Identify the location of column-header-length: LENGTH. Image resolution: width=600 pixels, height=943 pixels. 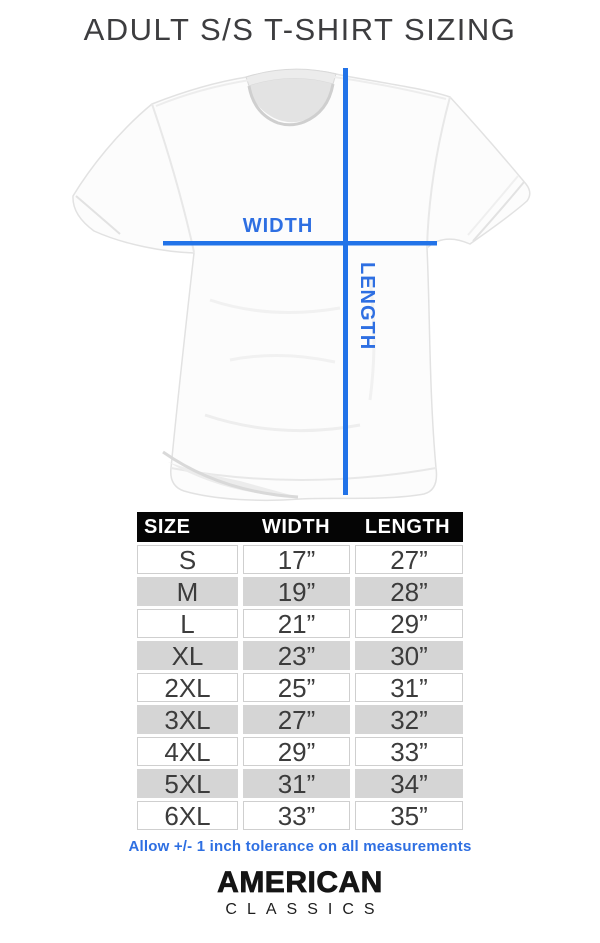
(407, 526).